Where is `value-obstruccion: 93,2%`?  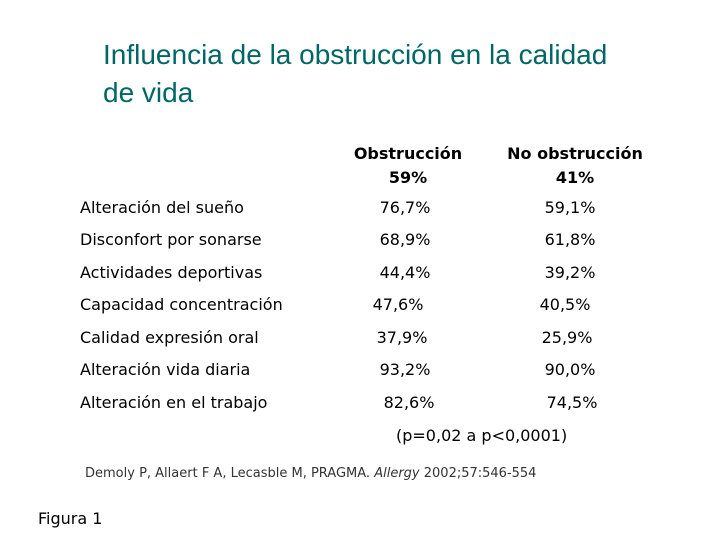
value-obstruccion: 93,2% is located at coordinates (405, 369).